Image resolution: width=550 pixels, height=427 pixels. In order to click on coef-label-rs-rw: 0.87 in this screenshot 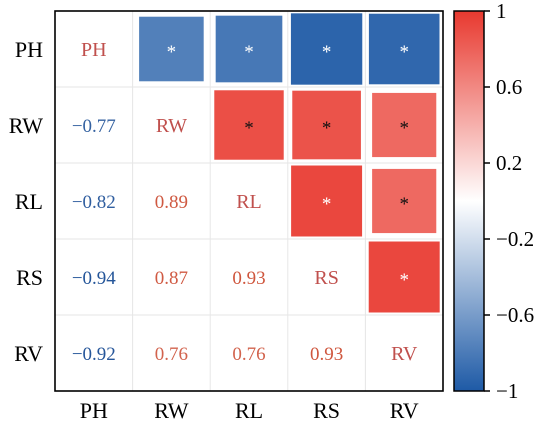, I will do `click(171, 278)`.